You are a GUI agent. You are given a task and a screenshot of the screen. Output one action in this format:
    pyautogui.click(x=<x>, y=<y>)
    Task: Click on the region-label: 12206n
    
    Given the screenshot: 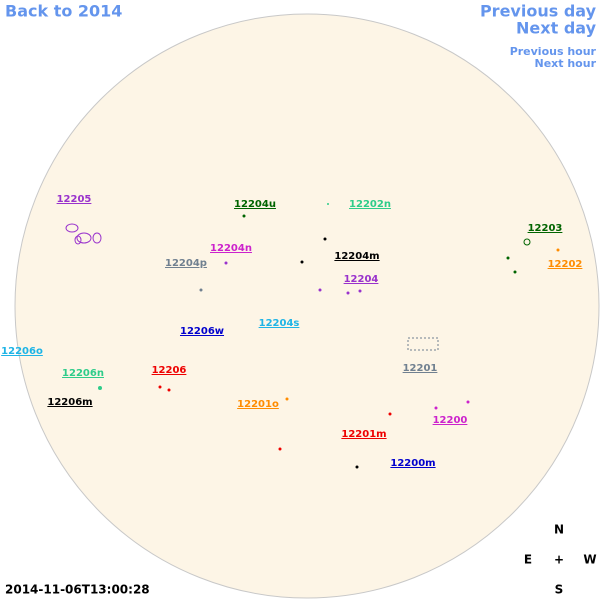 What is the action you would take?
    pyautogui.click(x=83, y=373)
    